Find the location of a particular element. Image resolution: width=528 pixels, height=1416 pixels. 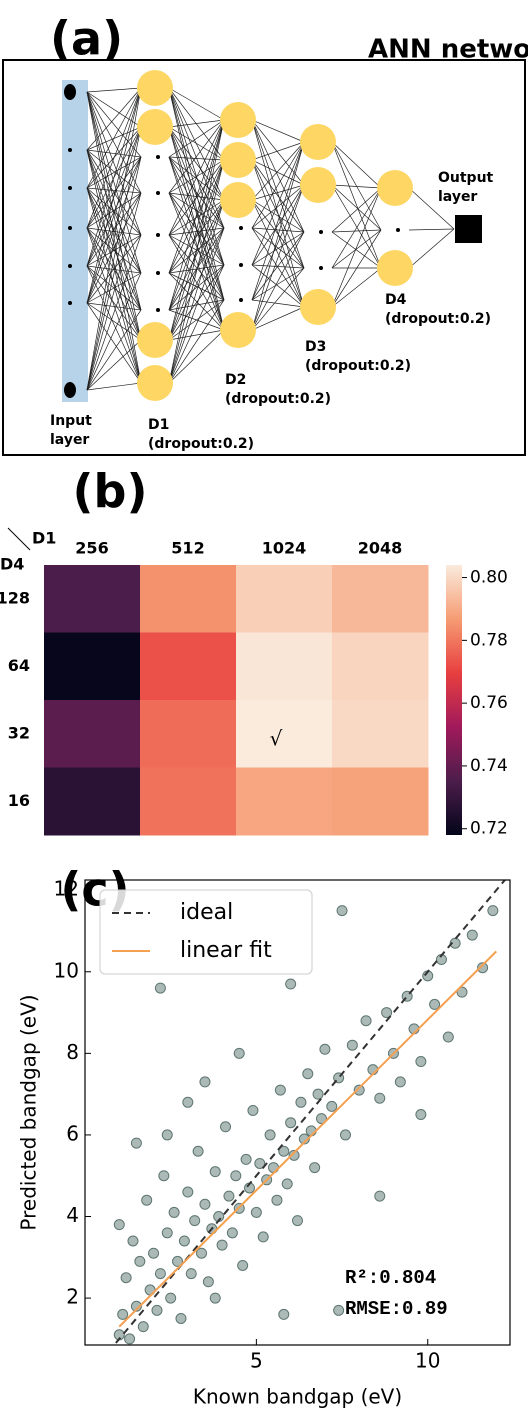

y-tick-label: 32 is located at coordinates (19, 732).